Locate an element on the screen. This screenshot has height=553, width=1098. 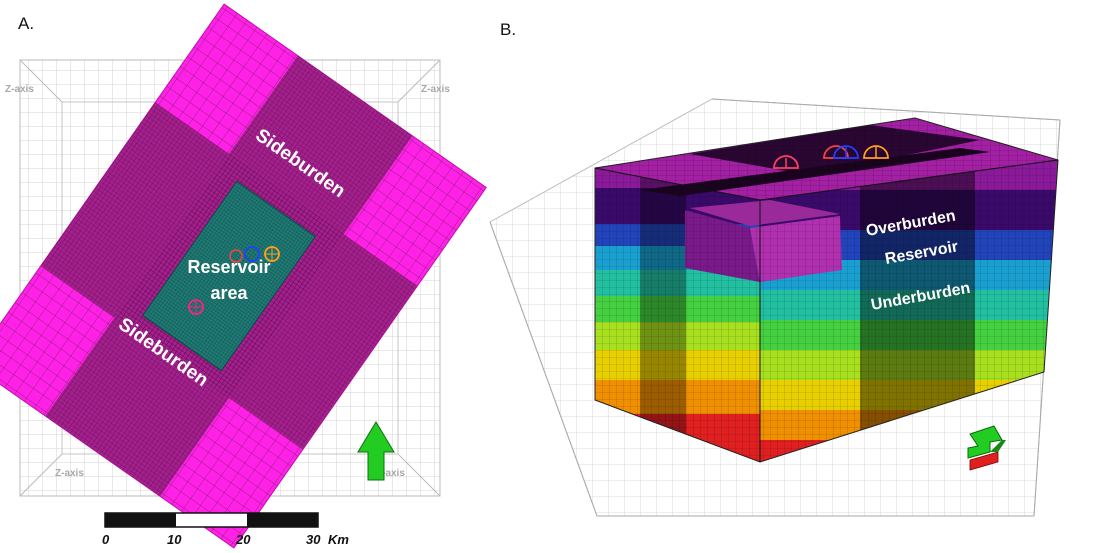
well-symbols-a is located at coordinates (234, 280).